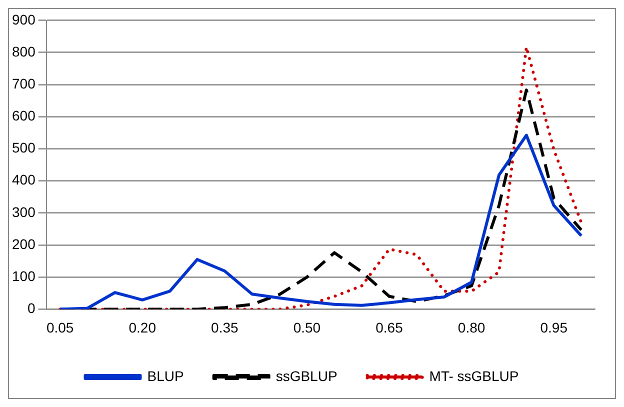 This screenshot has height=407, width=624. I want to click on x-tick-label: 0.50, so click(307, 327).